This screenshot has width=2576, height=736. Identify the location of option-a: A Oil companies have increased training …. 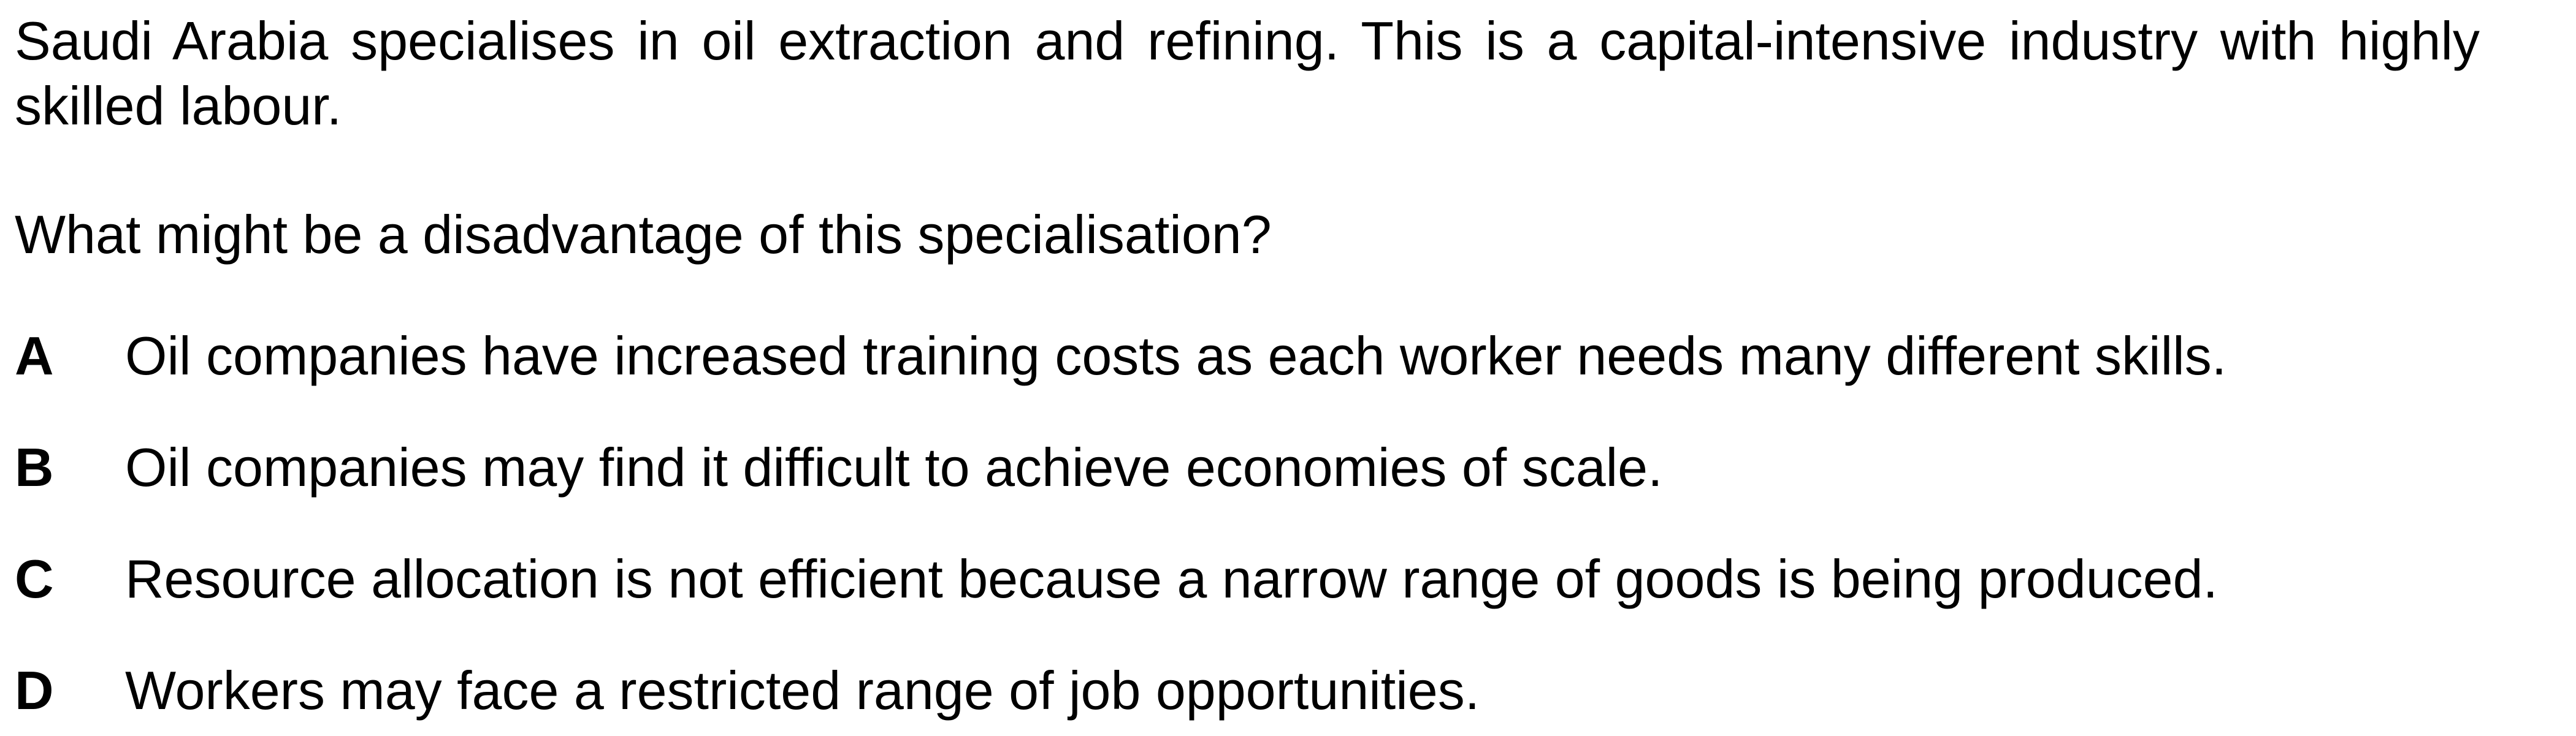
(1241, 356).